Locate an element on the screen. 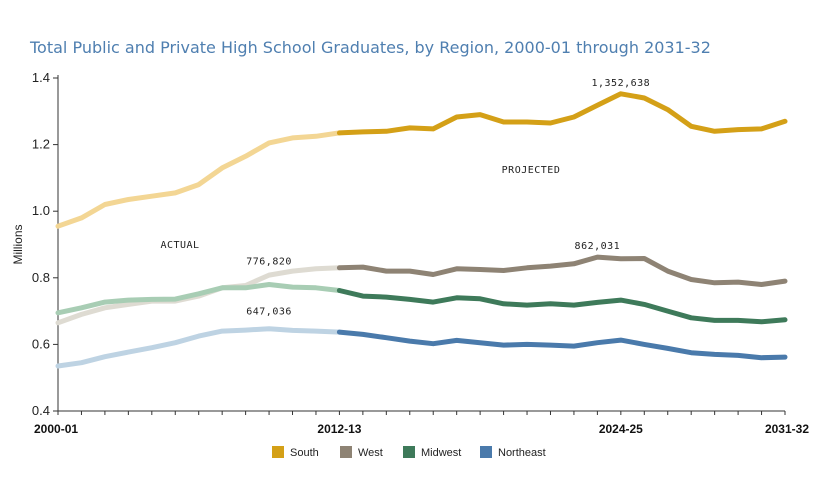 The height and width of the screenshot is (477, 820). legend-label-midwest: Midwest is located at coordinates (441, 453).